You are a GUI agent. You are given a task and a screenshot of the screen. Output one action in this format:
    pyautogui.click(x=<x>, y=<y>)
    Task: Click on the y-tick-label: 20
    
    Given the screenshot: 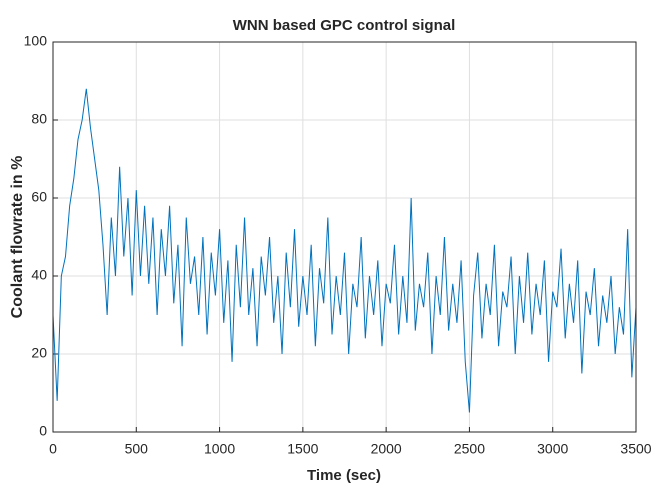 What is the action you would take?
    pyautogui.click(x=39, y=353)
    